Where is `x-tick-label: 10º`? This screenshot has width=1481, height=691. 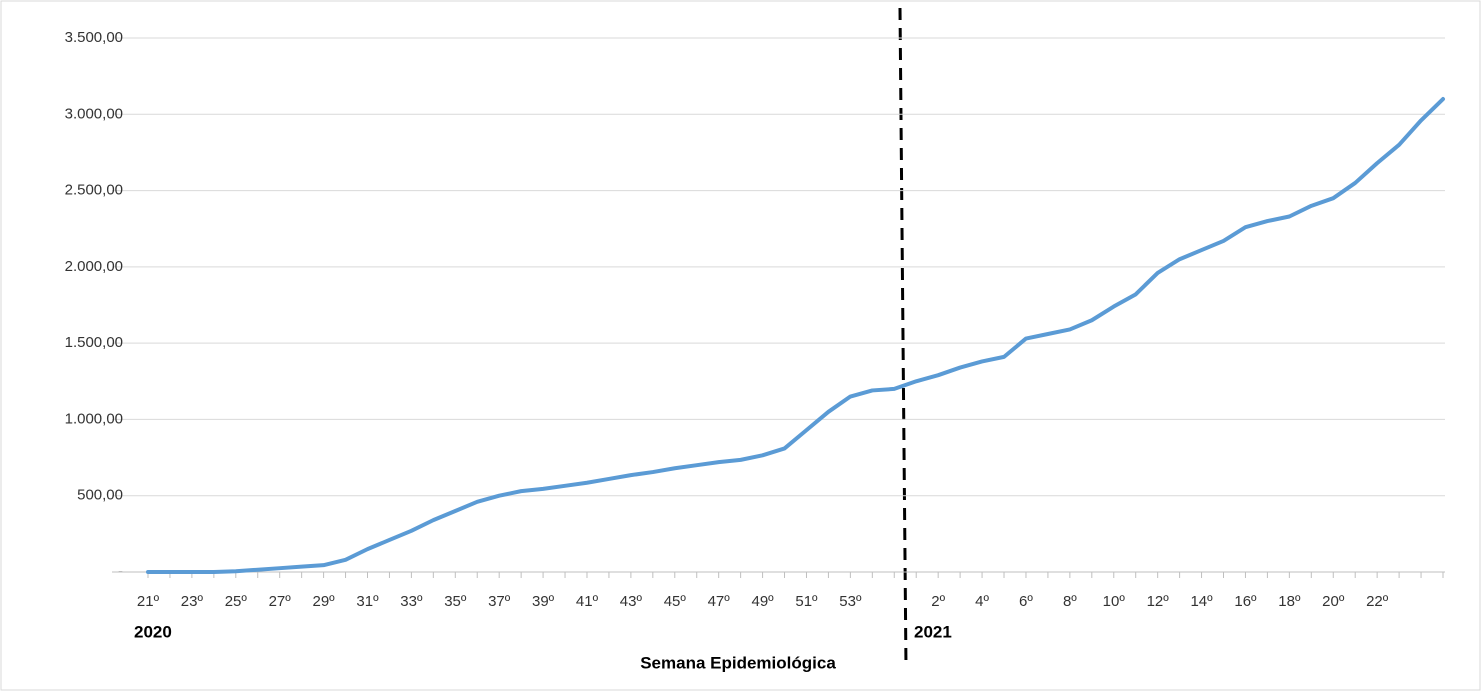
x-tick-label: 10º is located at coordinates (1114, 601).